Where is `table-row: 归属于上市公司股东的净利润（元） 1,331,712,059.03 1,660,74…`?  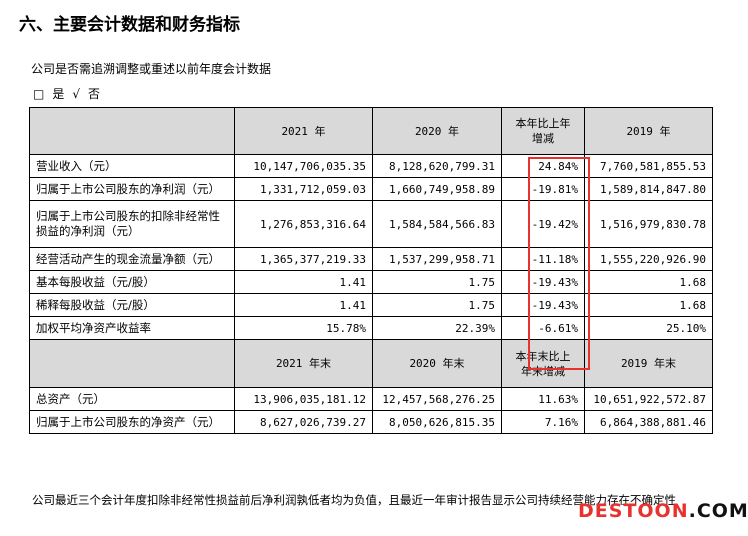 table-row: 归属于上市公司股东的净利润（元） 1,331,712,059.03 1,660,74… is located at coordinates (371, 189).